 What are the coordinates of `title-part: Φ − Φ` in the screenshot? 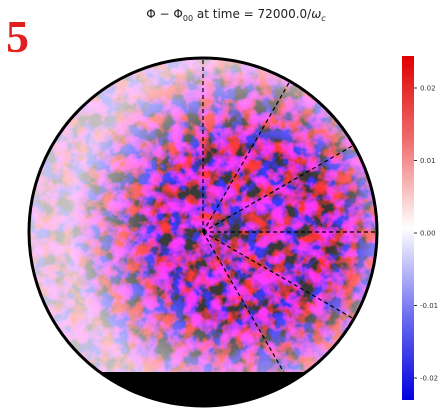 It's located at (164, 14).